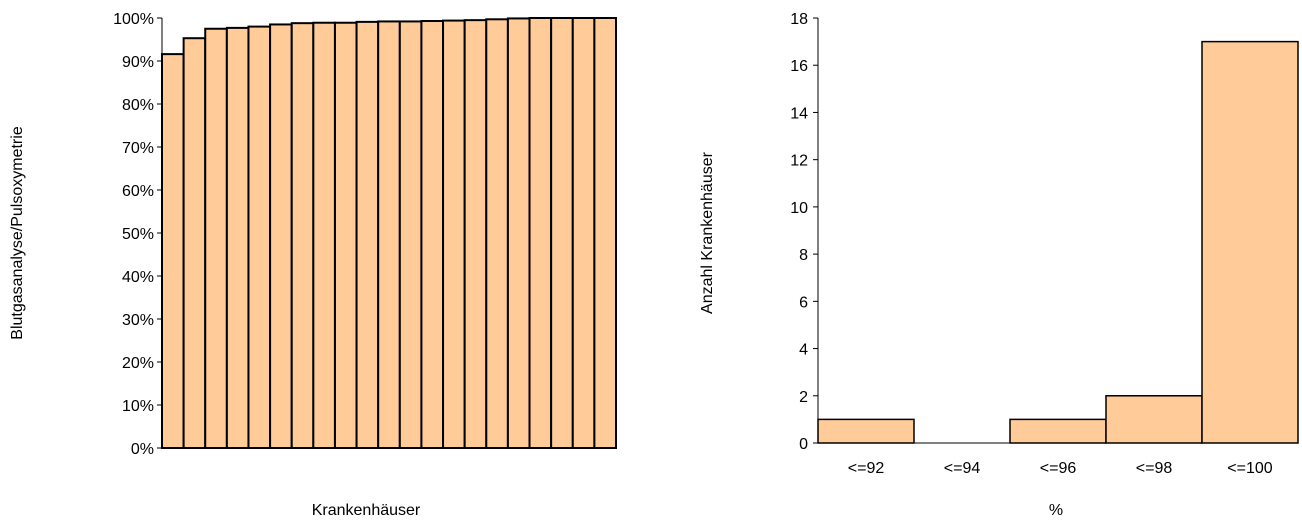  I want to click on right-y-axis-ticks: 0 2 4 6 8 10 12 14 16 18, so click(804, 232).